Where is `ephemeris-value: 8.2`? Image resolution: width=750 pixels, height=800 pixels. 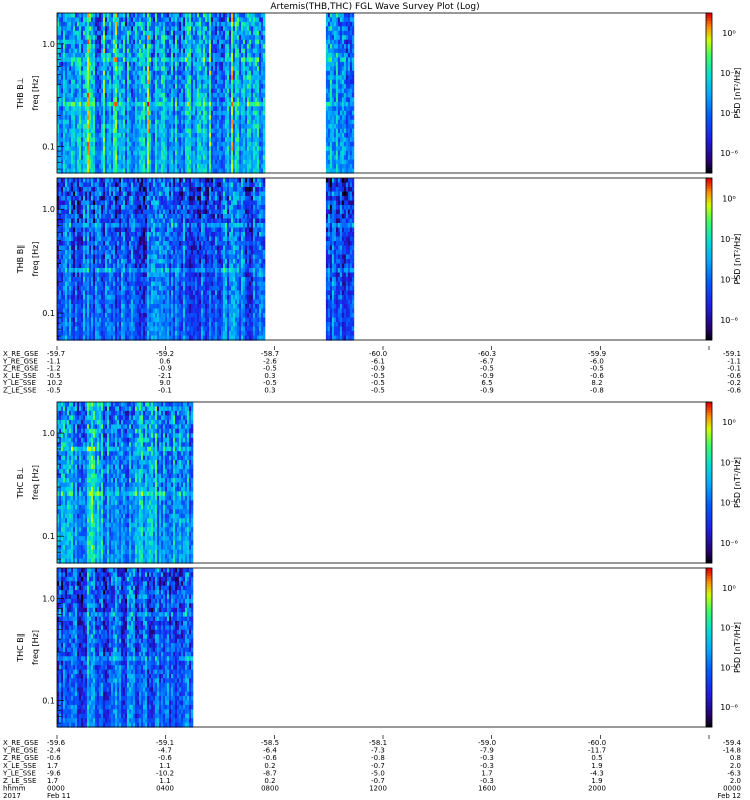 ephemeris-value: 8.2 is located at coordinates (596, 383).